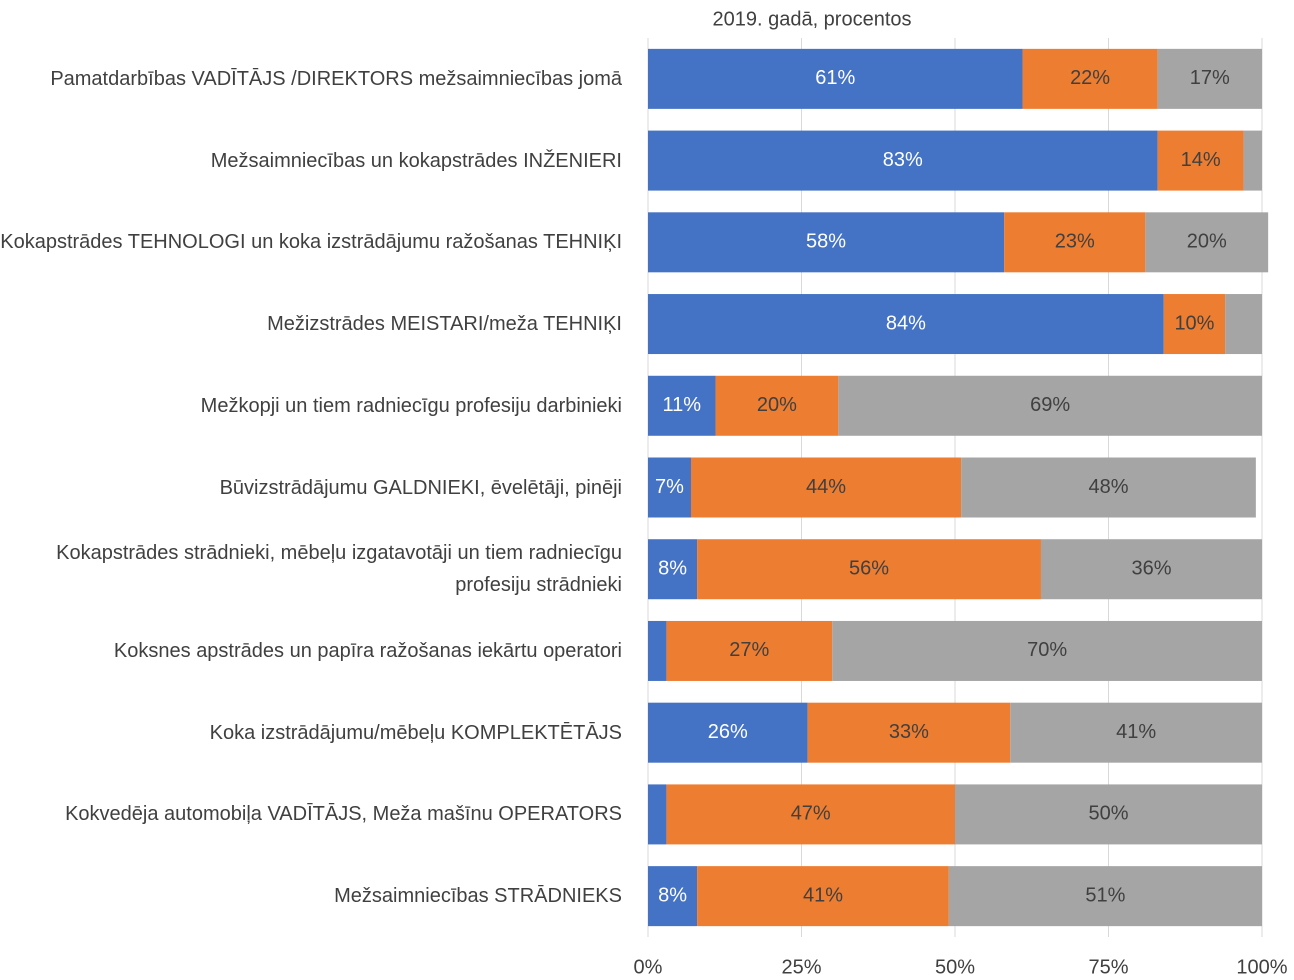  What do you see at coordinates (1108, 967) in the screenshot?
I see `x-tick-label: 75%` at bounding box center [1108, 967].